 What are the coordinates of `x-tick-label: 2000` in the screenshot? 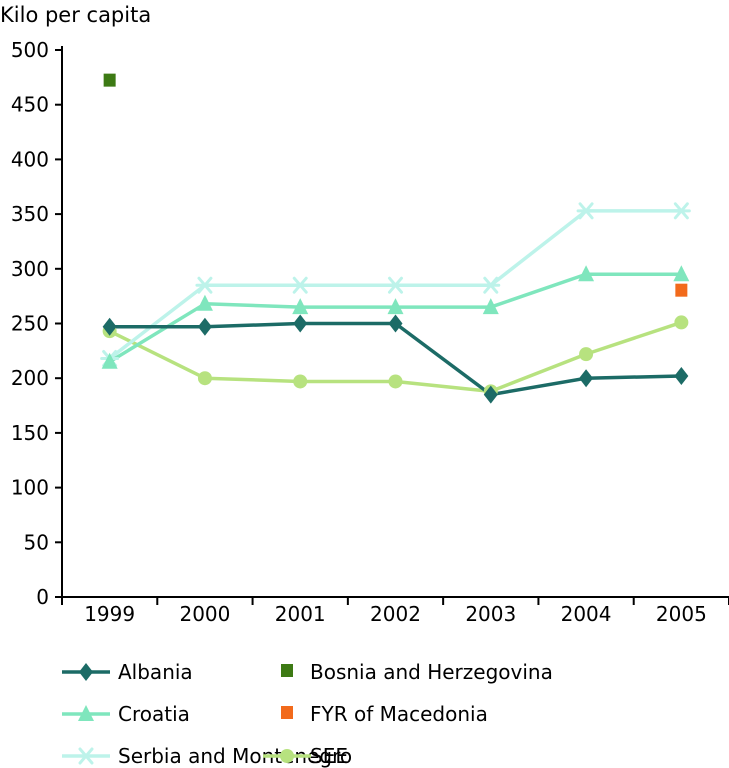 It's located at (204, 614).